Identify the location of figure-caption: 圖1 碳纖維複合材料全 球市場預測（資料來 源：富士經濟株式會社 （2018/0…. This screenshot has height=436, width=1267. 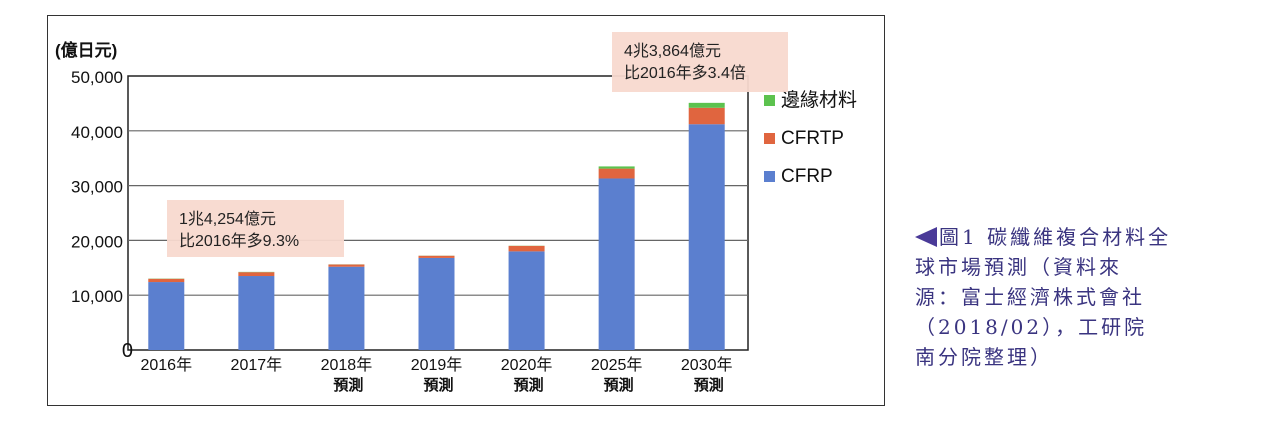
(1075, 297).